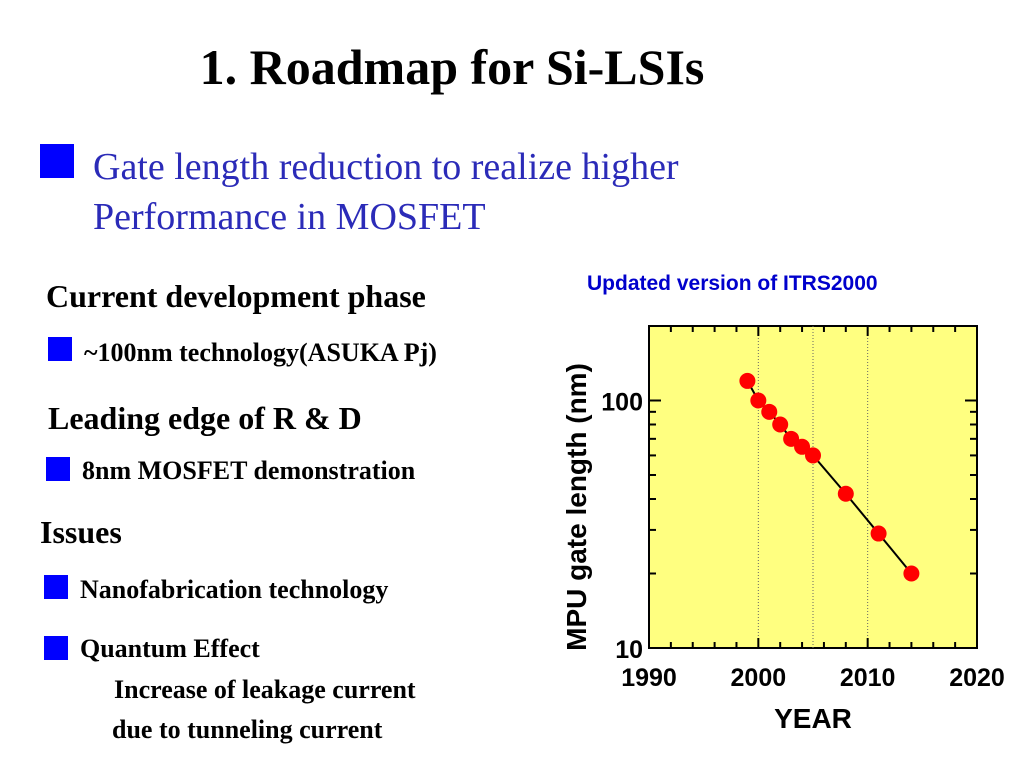  What do you see at coordinates (622, 403) in the screenshot?
I see `y-tick-label: 100` at bounding box center [622, 403].